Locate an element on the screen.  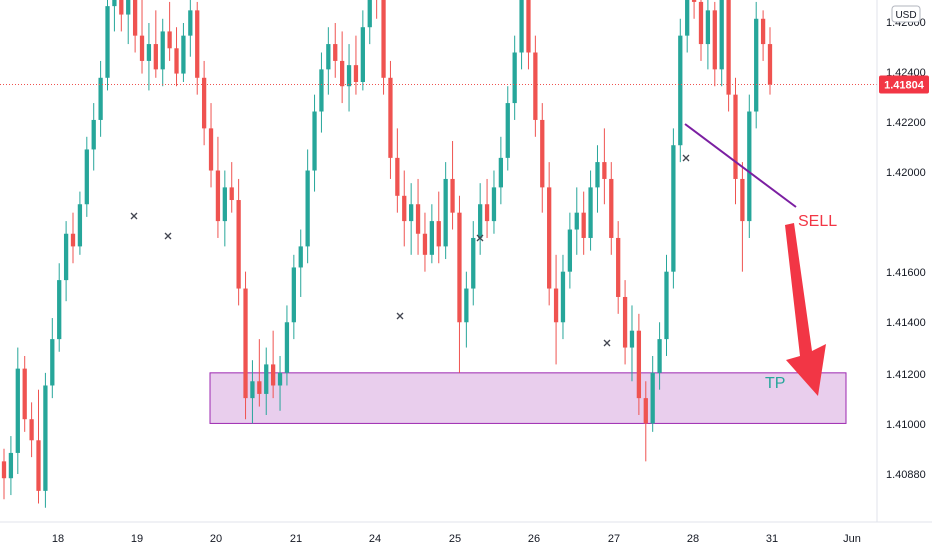
price-tick-label: 1.41400 is located at coordinates (906, 323).